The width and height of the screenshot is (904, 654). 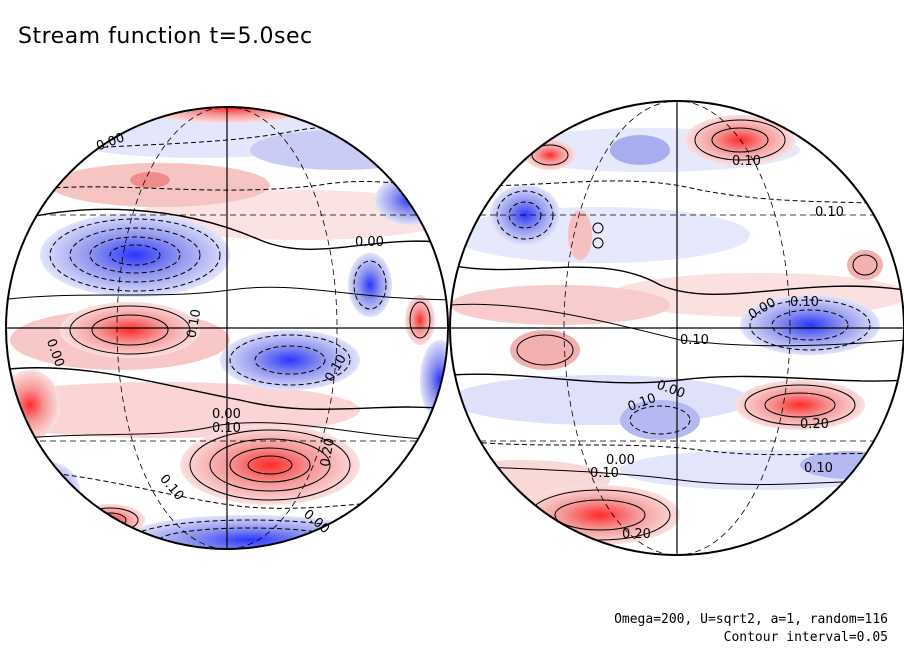 What do you see at coordinates (751, 619) in the screenshot?
I see `run-parameters: Omega=200, U=sqrt2, a=1, random=116` at bounding box center [751, 619].